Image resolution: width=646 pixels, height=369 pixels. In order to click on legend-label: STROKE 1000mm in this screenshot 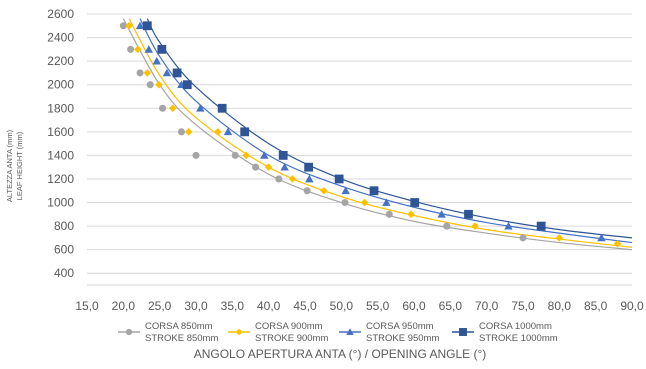, I will do `click(518, 338)`.